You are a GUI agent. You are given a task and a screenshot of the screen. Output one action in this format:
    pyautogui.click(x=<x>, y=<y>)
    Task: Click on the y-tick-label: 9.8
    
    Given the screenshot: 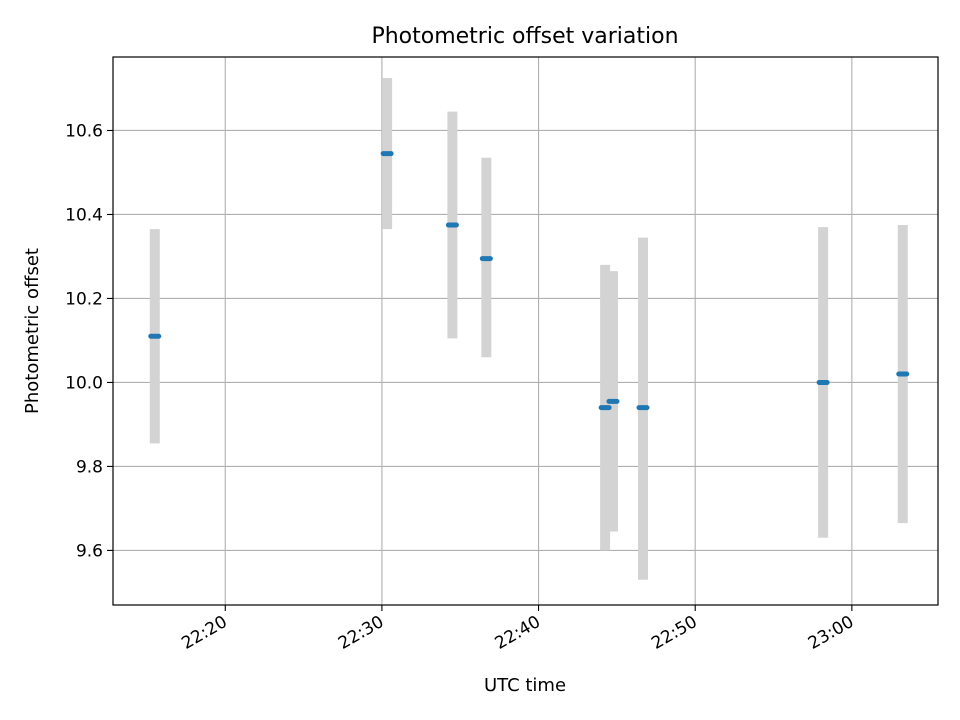 What is the action you would take?
    pyautogui.click(x=89, y=467)
    